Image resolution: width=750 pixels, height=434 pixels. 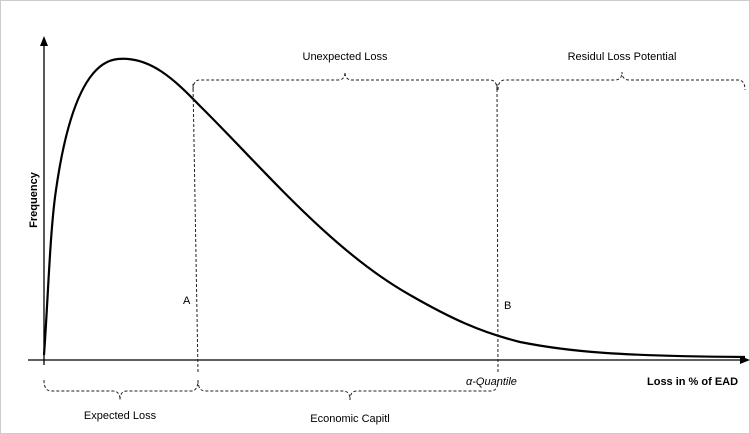 What do you see at coordinates (507, 306) in the screenshot?
I see `label-b: B` at bounding box center [507, 306].